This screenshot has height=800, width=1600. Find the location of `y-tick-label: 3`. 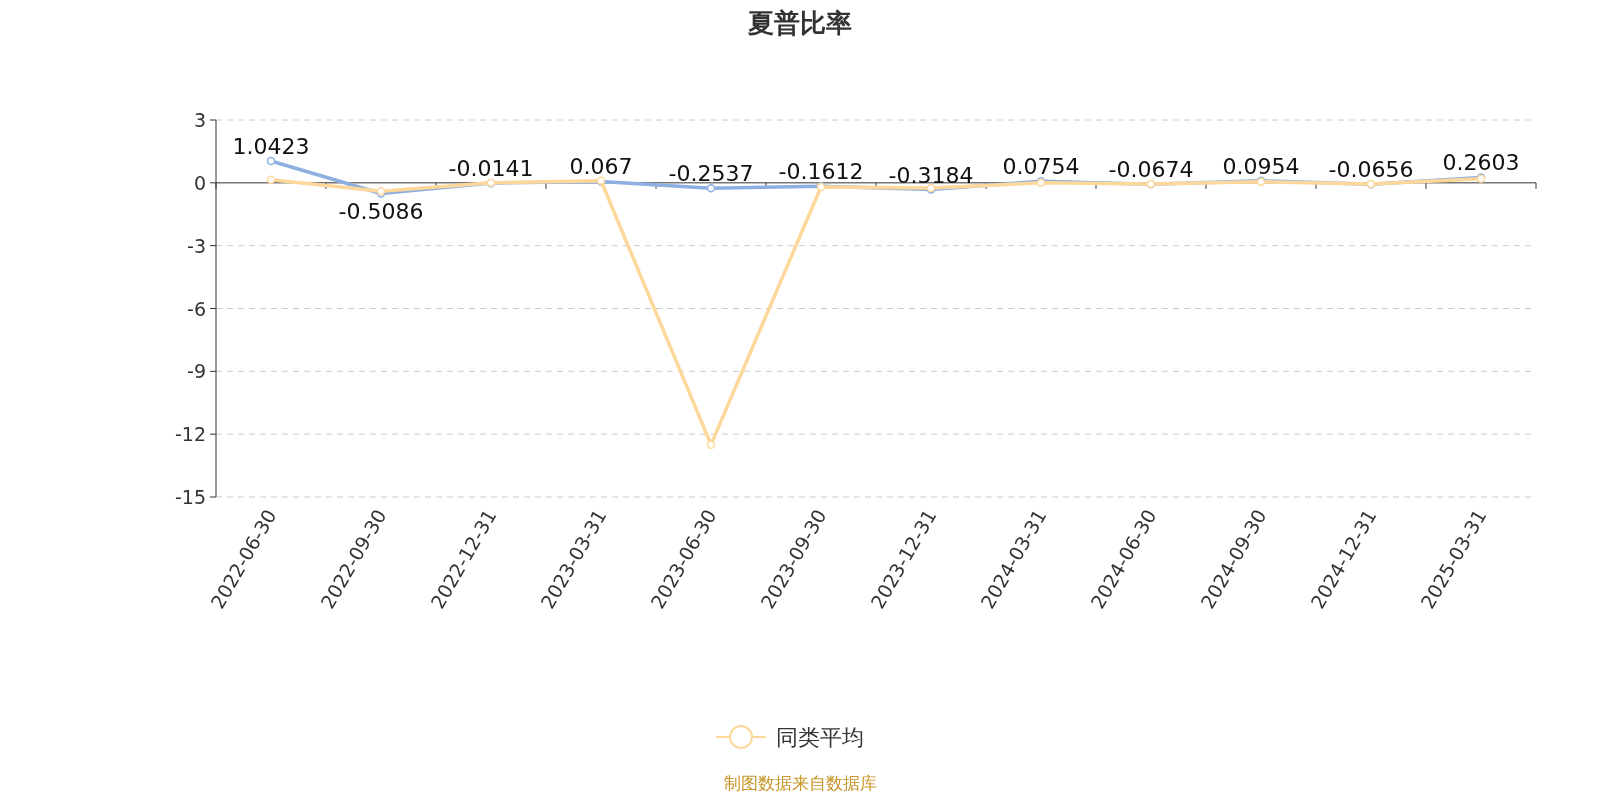

y-tick-label: 3 is located at coordinates (199, 120).